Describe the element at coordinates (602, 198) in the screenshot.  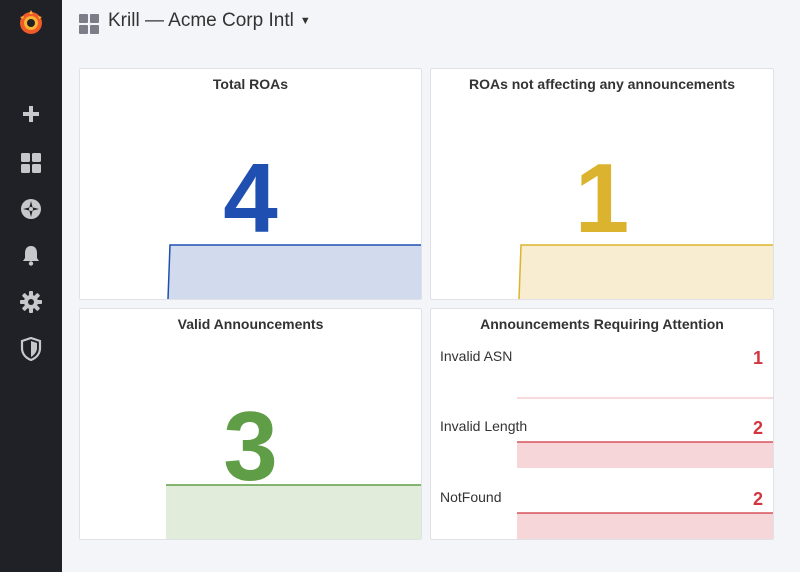
I see `stat-value: 1` at that location.